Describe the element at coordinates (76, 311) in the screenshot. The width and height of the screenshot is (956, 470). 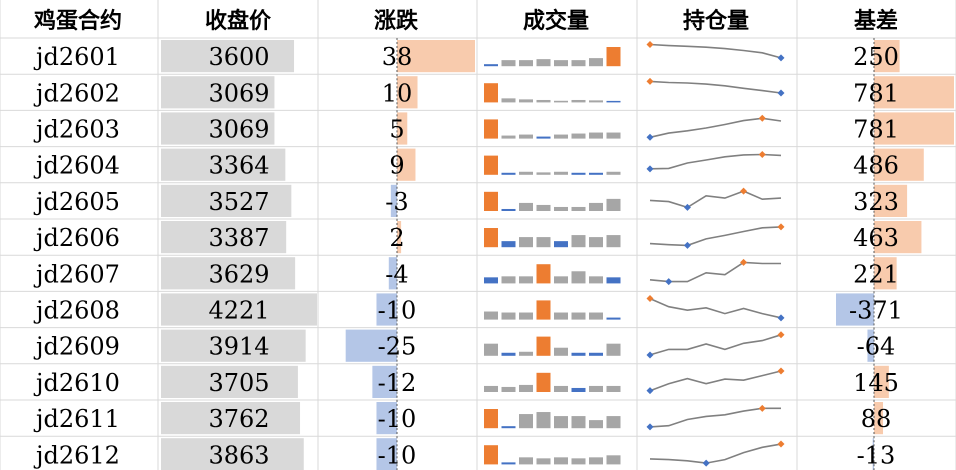
I see `contract-label: jd2608` at that location.